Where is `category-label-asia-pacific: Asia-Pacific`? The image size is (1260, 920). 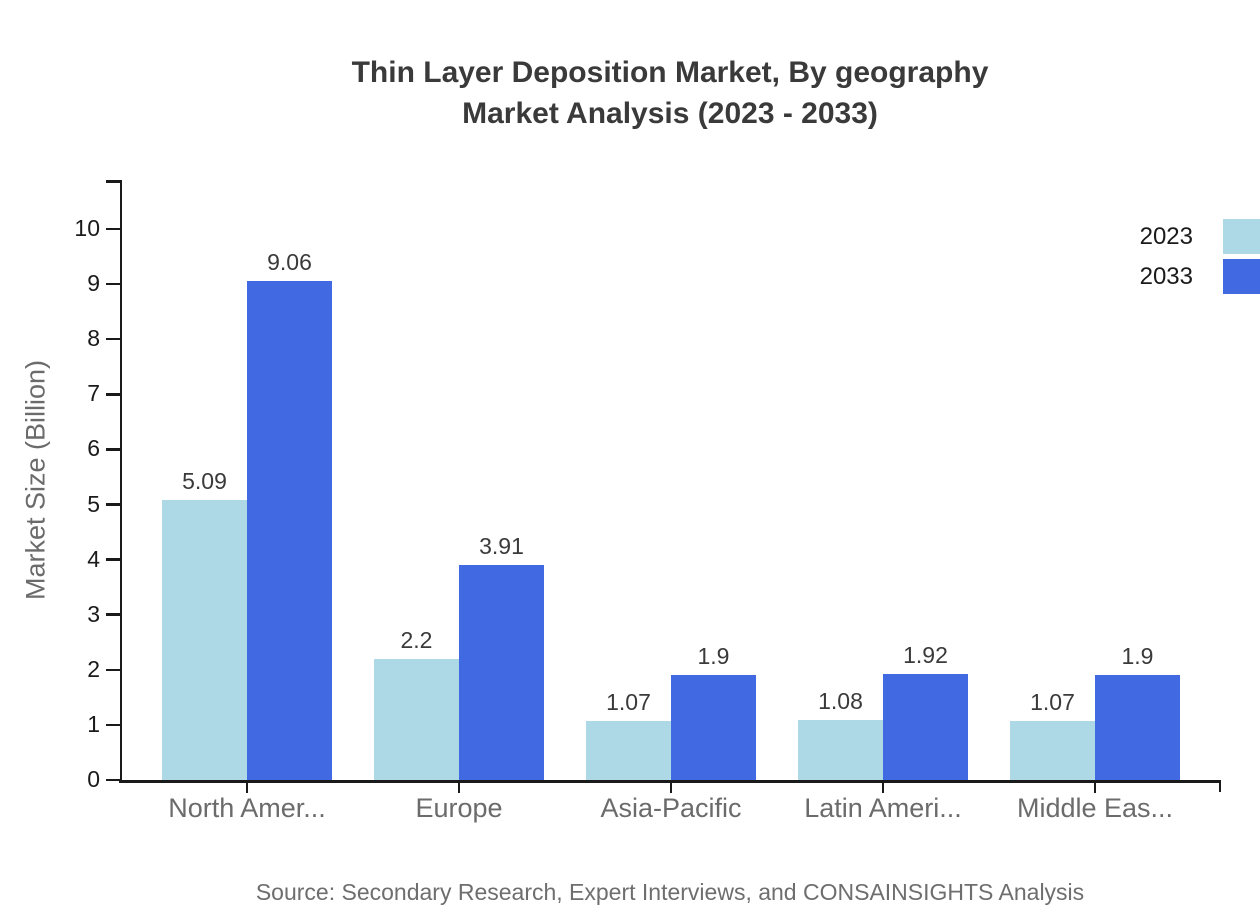
category-label-asia-pacific: Asia-Pacific is located at coordinates (671, 808).